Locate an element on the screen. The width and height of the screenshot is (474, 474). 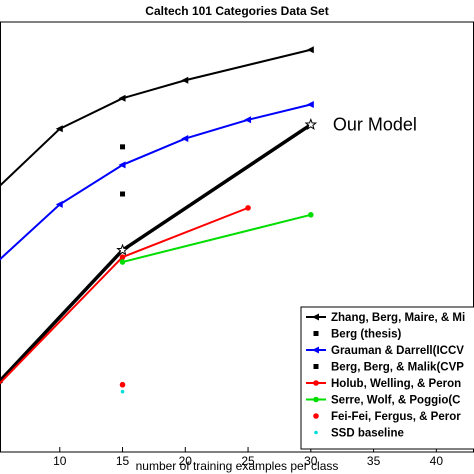
legend-label: Berg (thesis) is located at coordinates (366, 335).